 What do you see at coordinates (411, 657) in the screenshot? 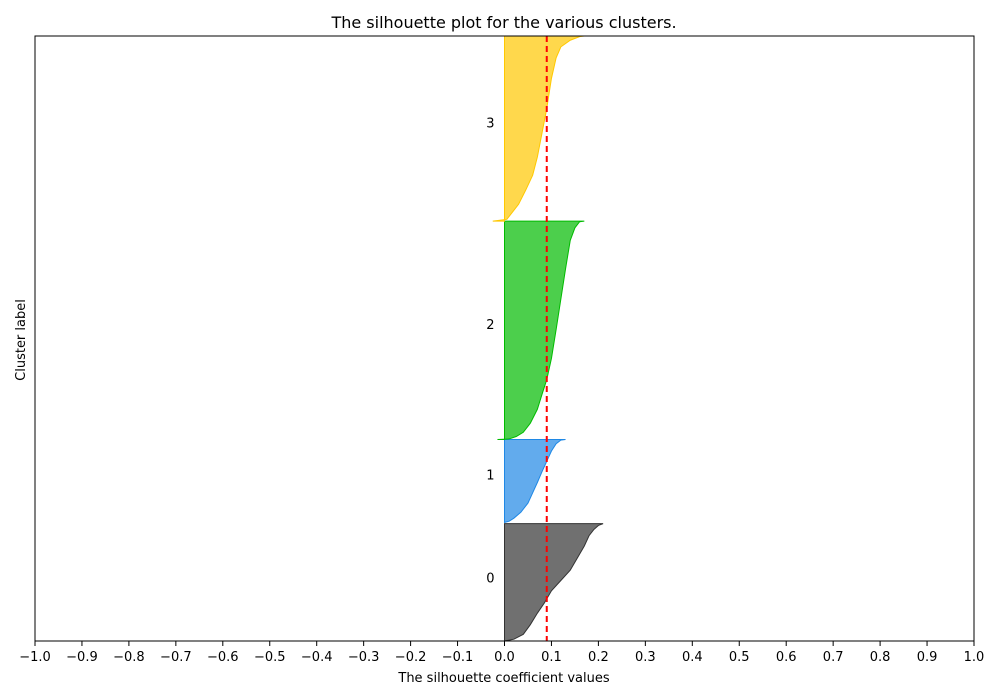
I see `x-tick-label: −0.2` at bounding box center [411, 657].